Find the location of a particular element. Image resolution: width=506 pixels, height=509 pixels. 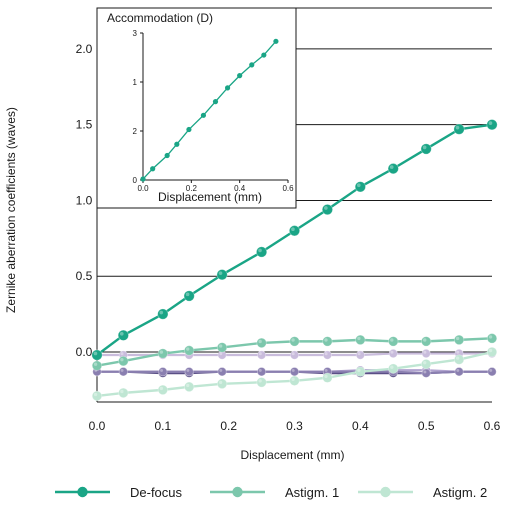

inset-x-tick-label: 0.2 is located at coordinates (192, 188).